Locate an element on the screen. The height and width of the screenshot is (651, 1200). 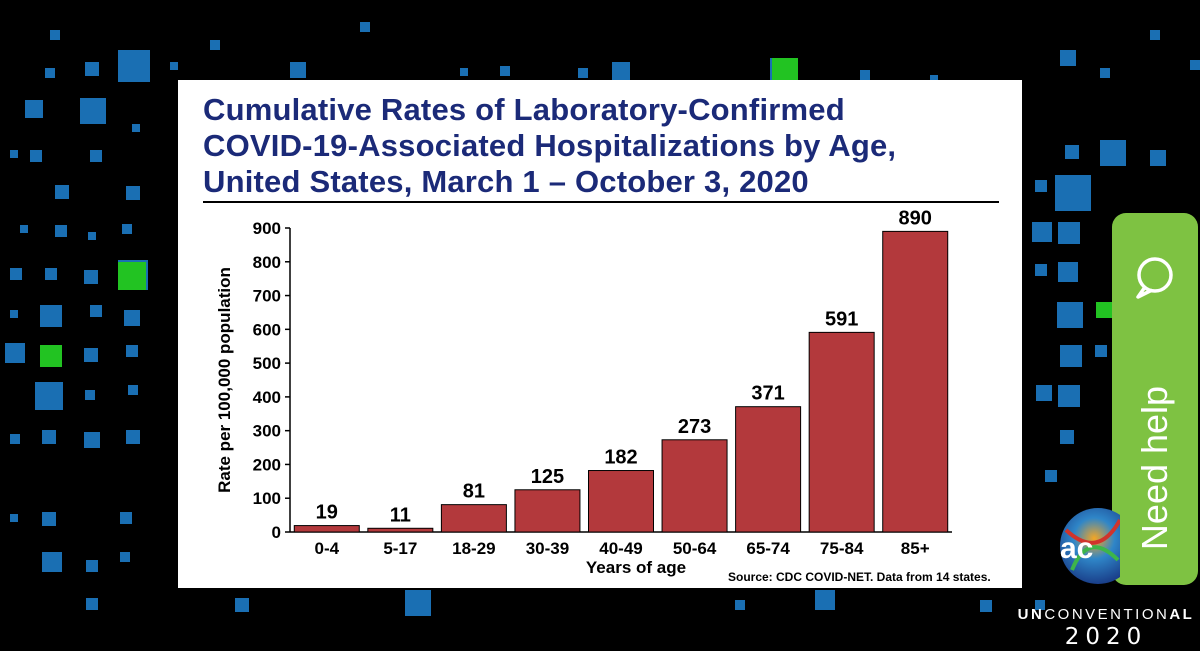
y-tick-label: 400 is located at coordinates (267, 397).